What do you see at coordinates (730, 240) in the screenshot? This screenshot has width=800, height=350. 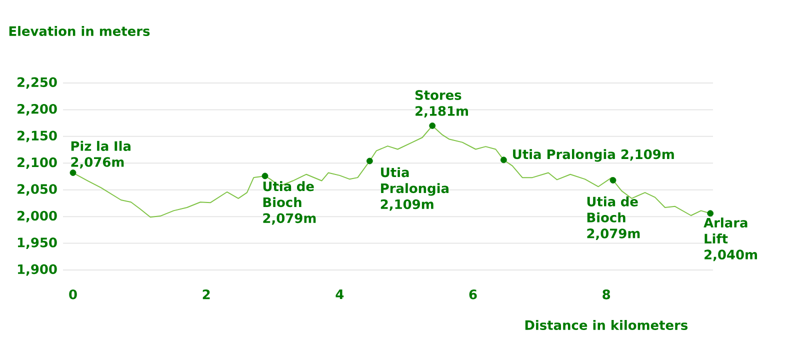 I see `annotation: Arlara Lift 2,040m` at bounding box center [730, 240].